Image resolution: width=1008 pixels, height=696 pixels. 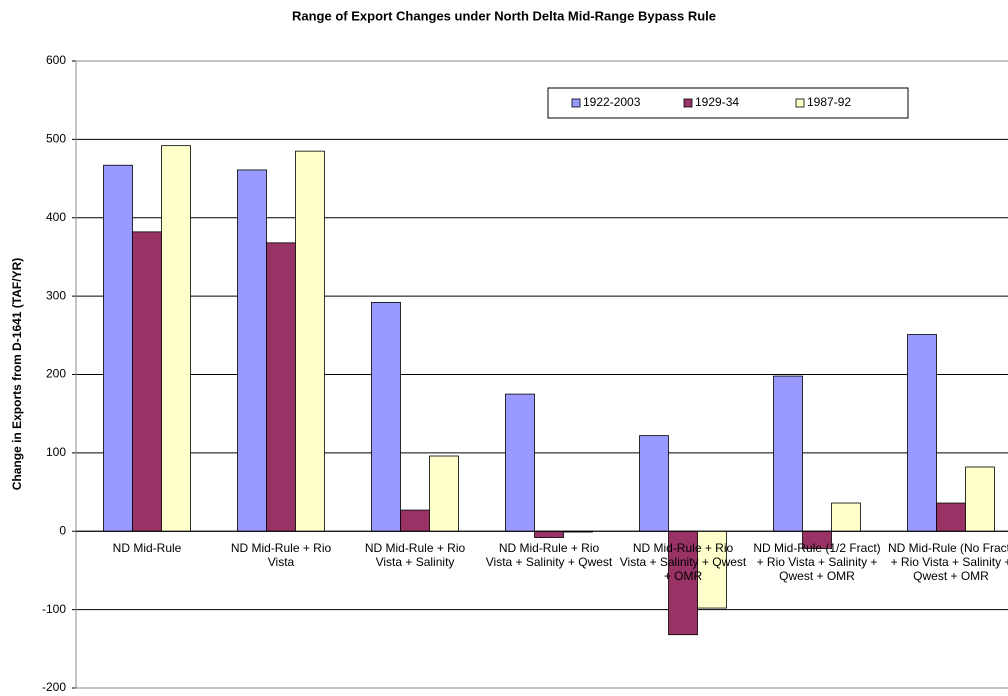 I want to click on legend-box, so click(x=728, y=103).